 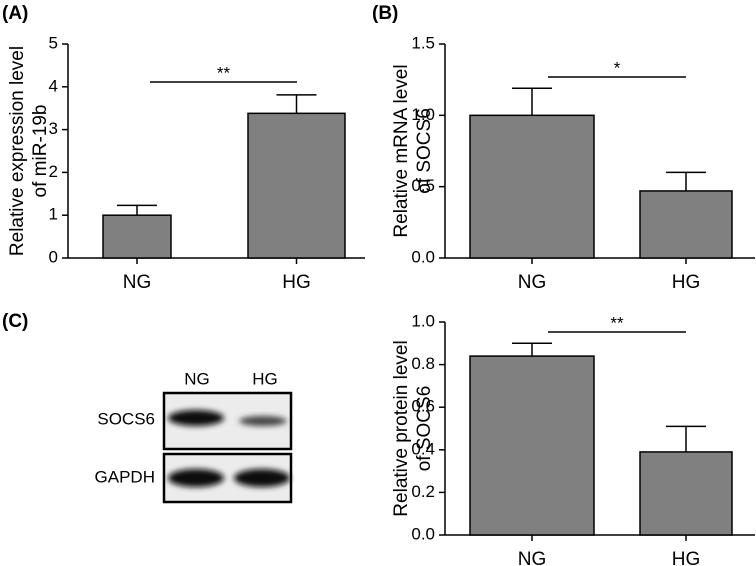 What do you see at coordinates (423, 363) in the screenshot?
I see `y-tick-label: 0.8` at bounding box center [423, 363].